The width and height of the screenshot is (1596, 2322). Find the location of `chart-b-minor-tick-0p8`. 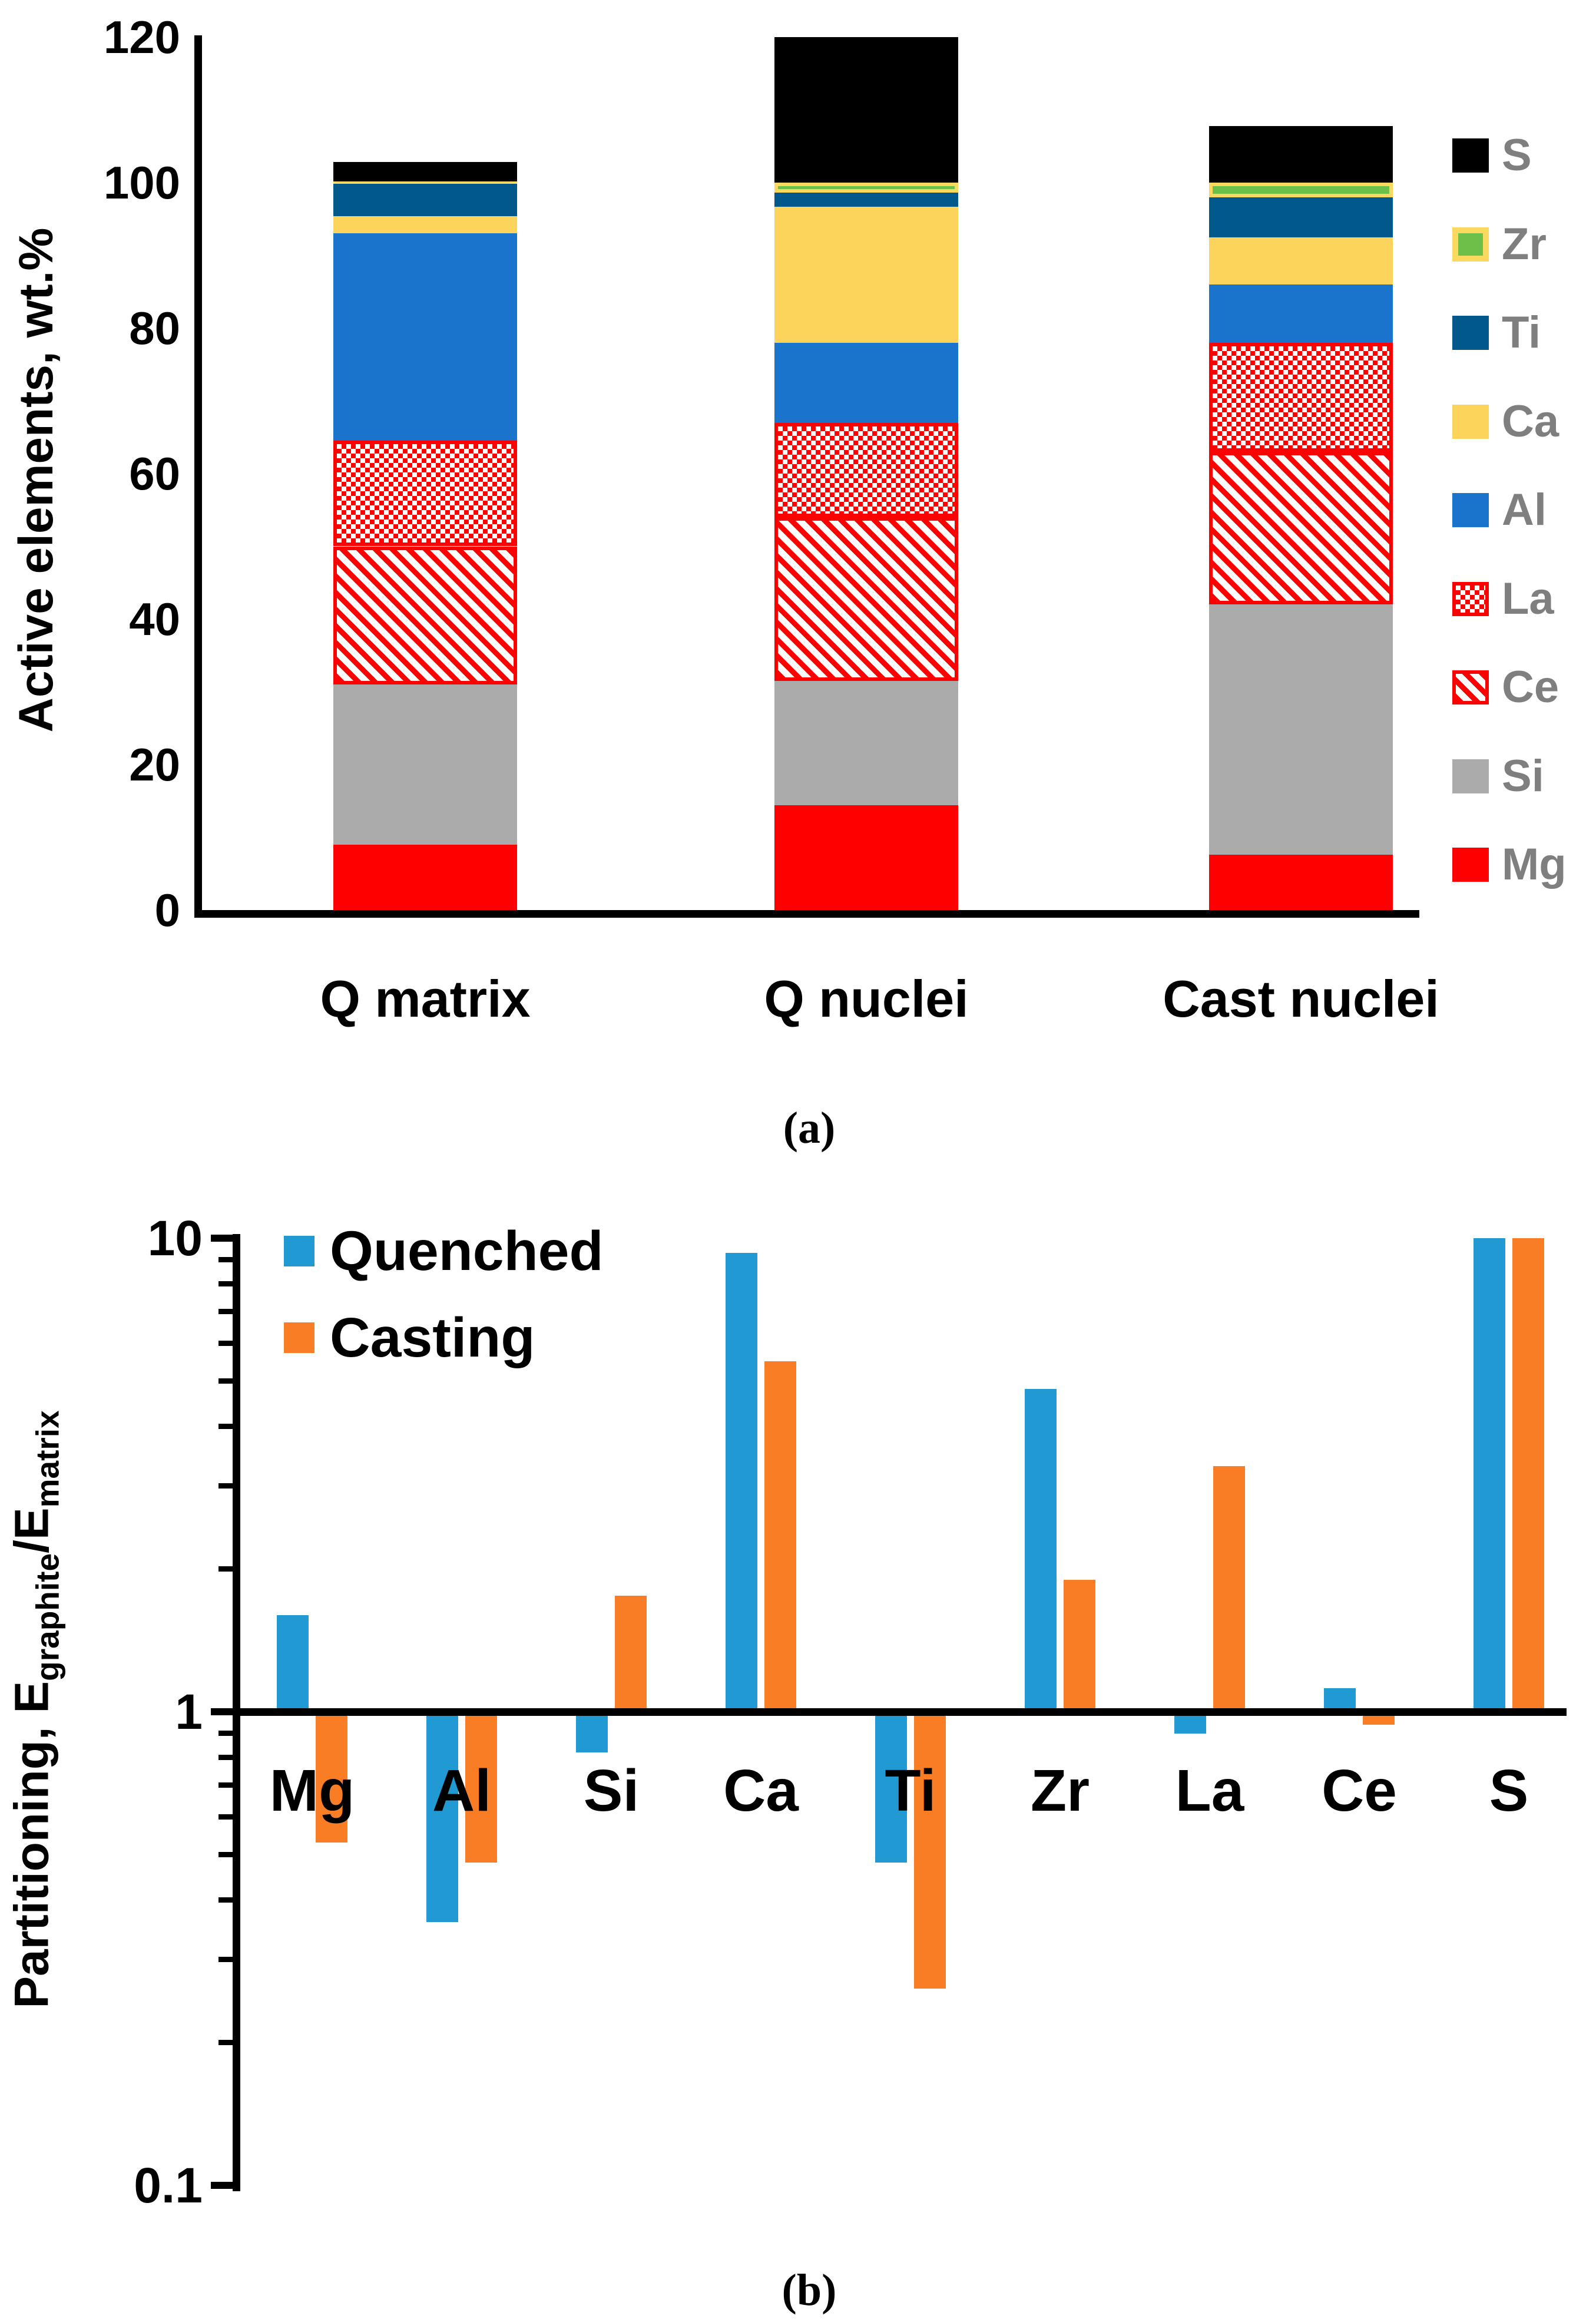

chart-b-minor-tick-0p8 is located at coordinates (225, 1758).